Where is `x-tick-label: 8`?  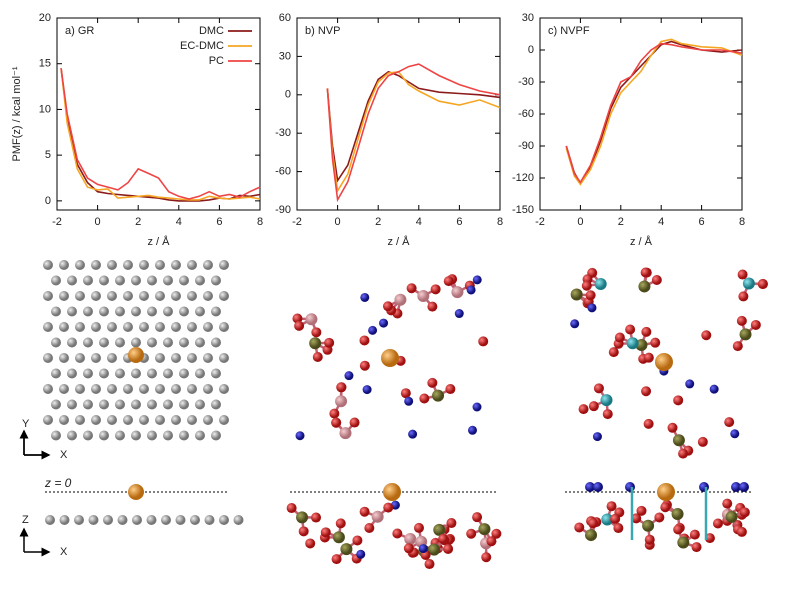
x-tick-label: 8 is located at coordinates (260, 222).